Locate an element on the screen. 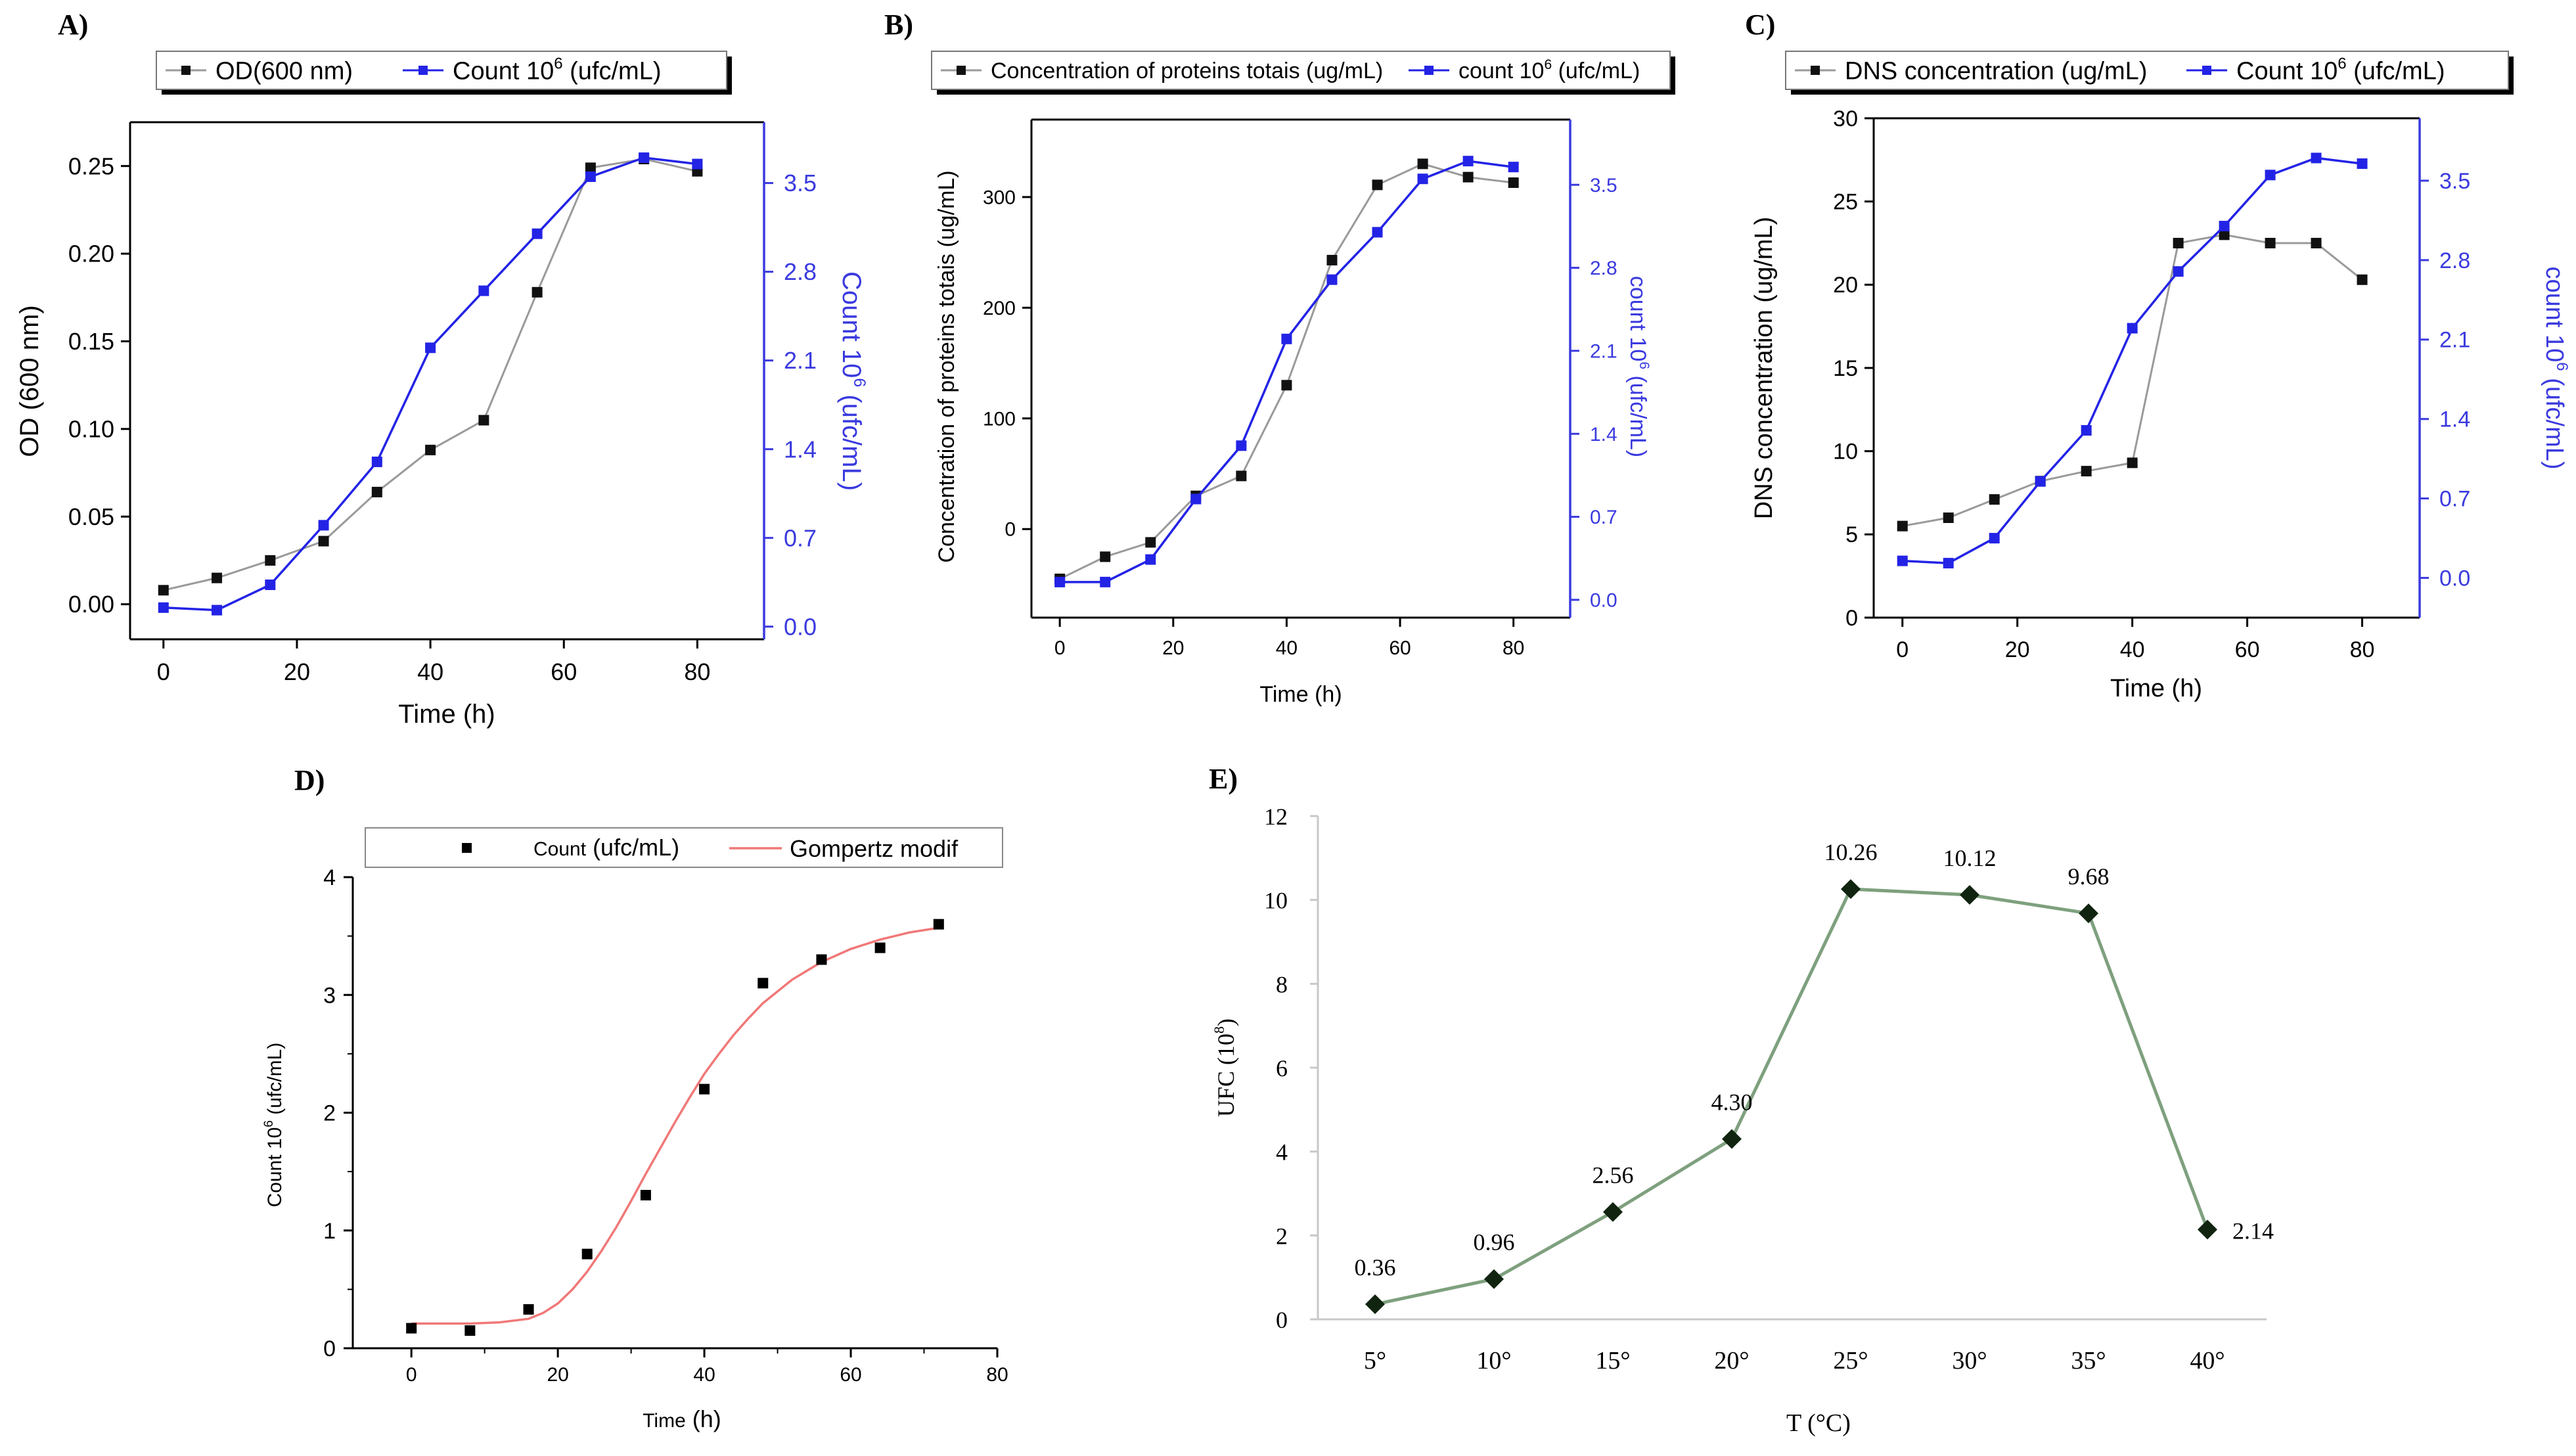  y-tick-label: 0.15 is located at coordinates (91, 341).